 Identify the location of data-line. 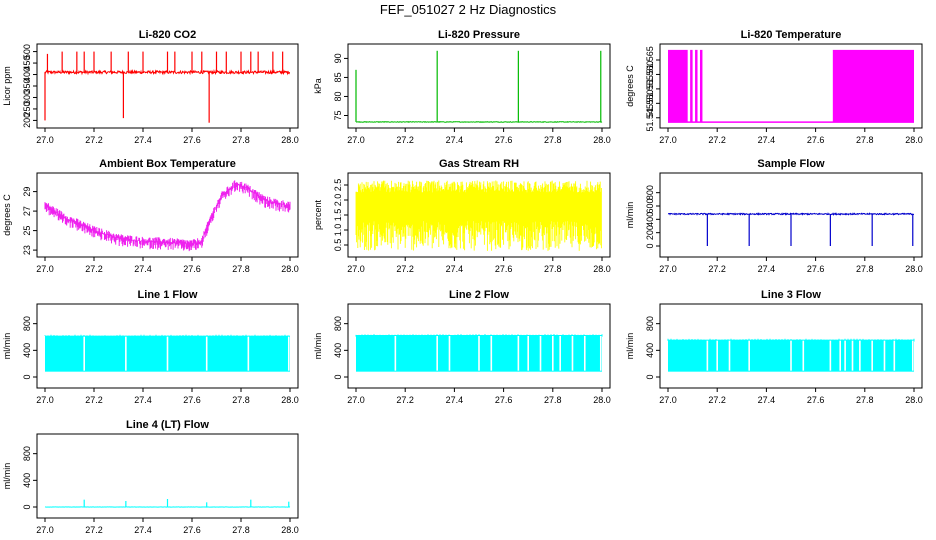
(790, 214).